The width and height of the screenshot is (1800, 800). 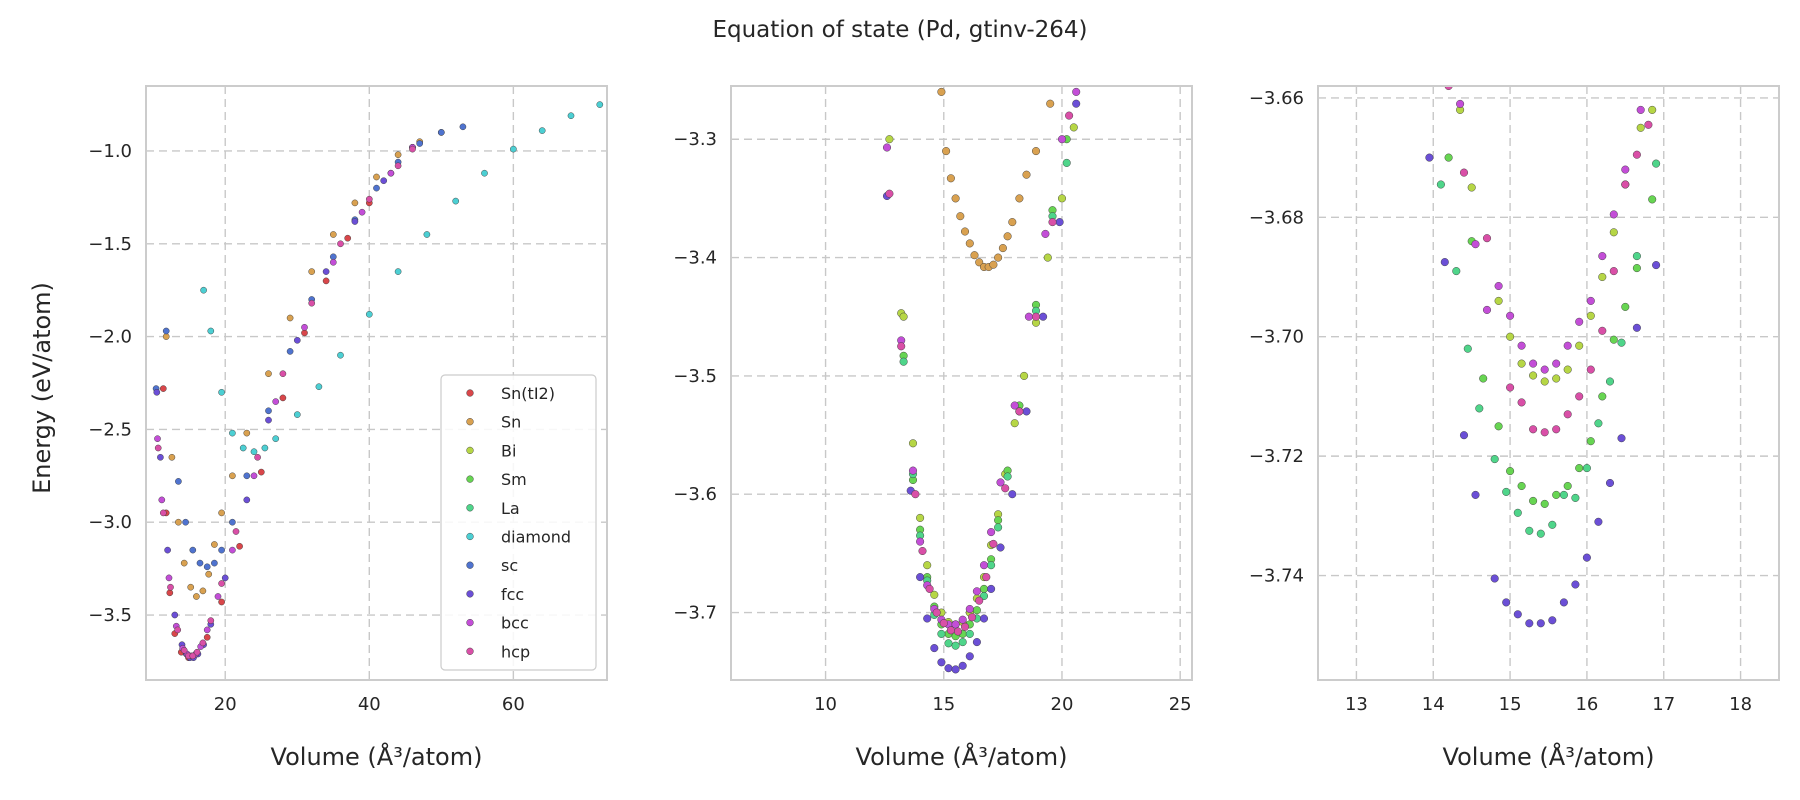 I want to click on x-tick-label: 25, so click(x=1180, y=704).